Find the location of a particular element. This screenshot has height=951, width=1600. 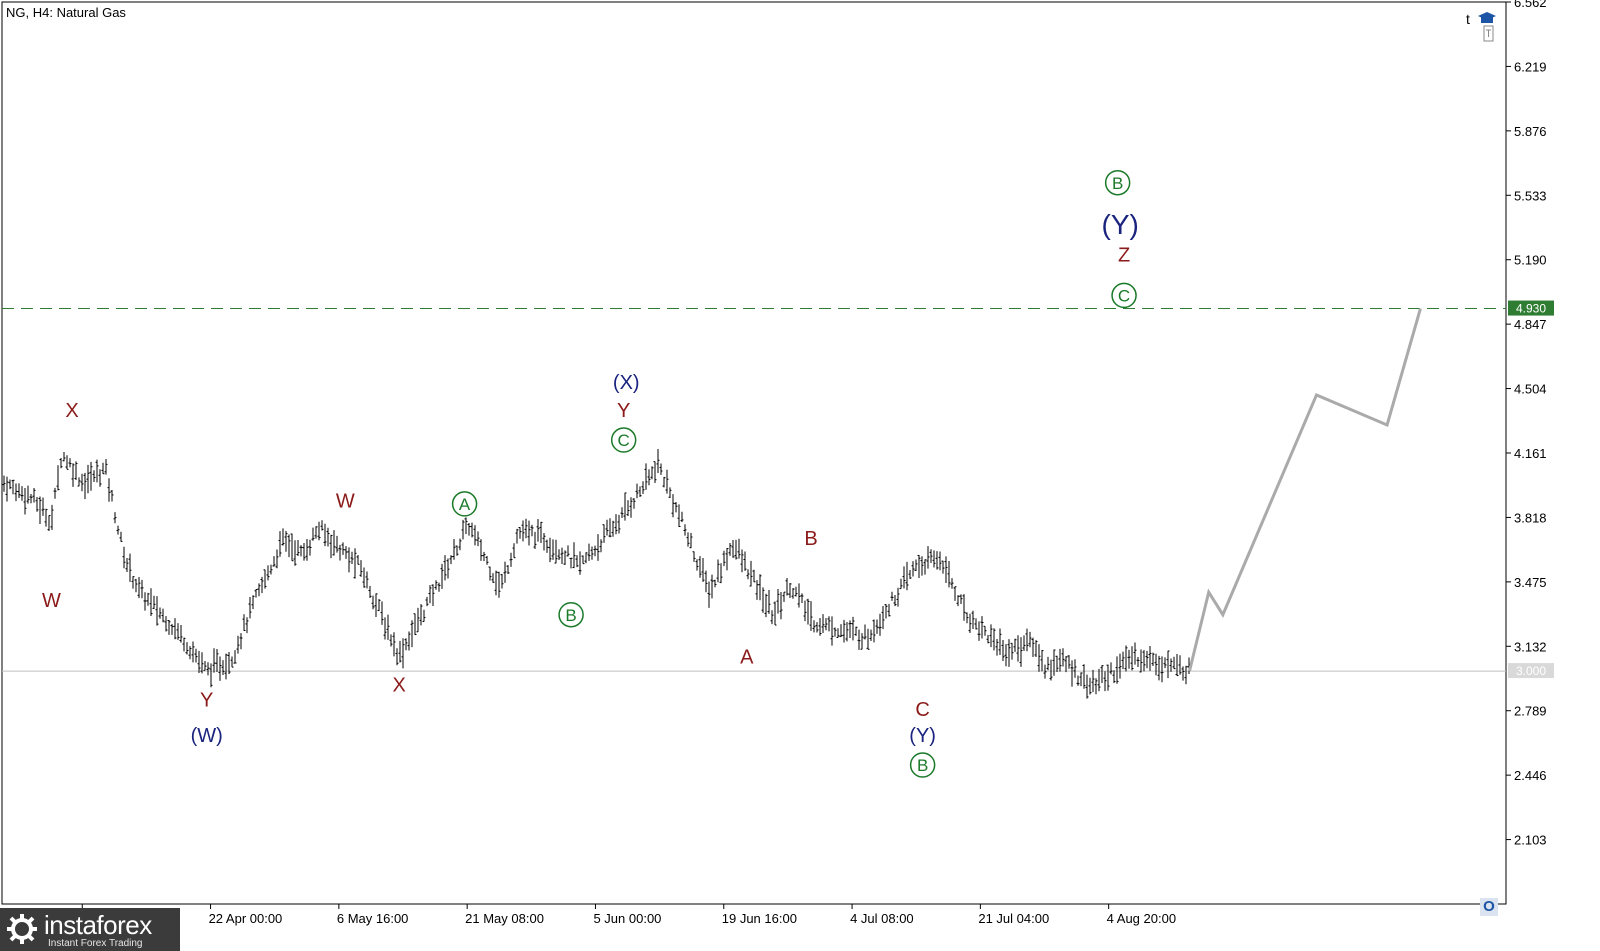

y-tick-label: 6.562 is located at coordinates (1530, 5).